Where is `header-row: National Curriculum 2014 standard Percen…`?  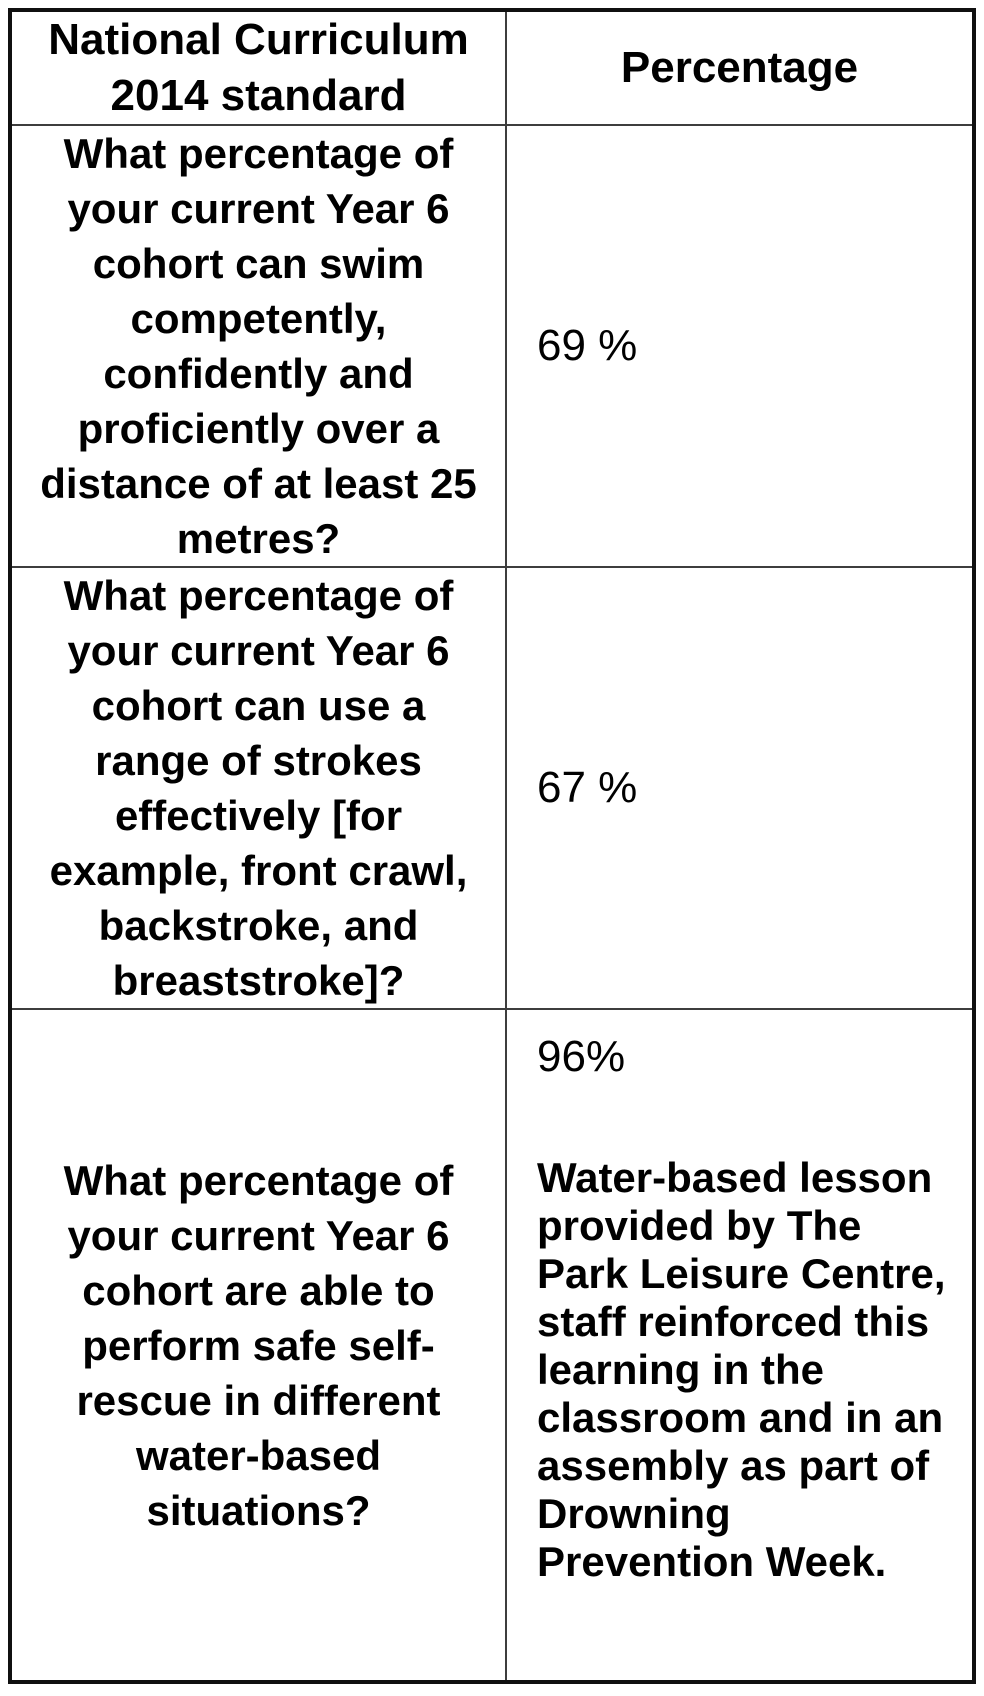 header-row: National Curriculum 2014 standard Percen… is located at coordinates (492, 69).